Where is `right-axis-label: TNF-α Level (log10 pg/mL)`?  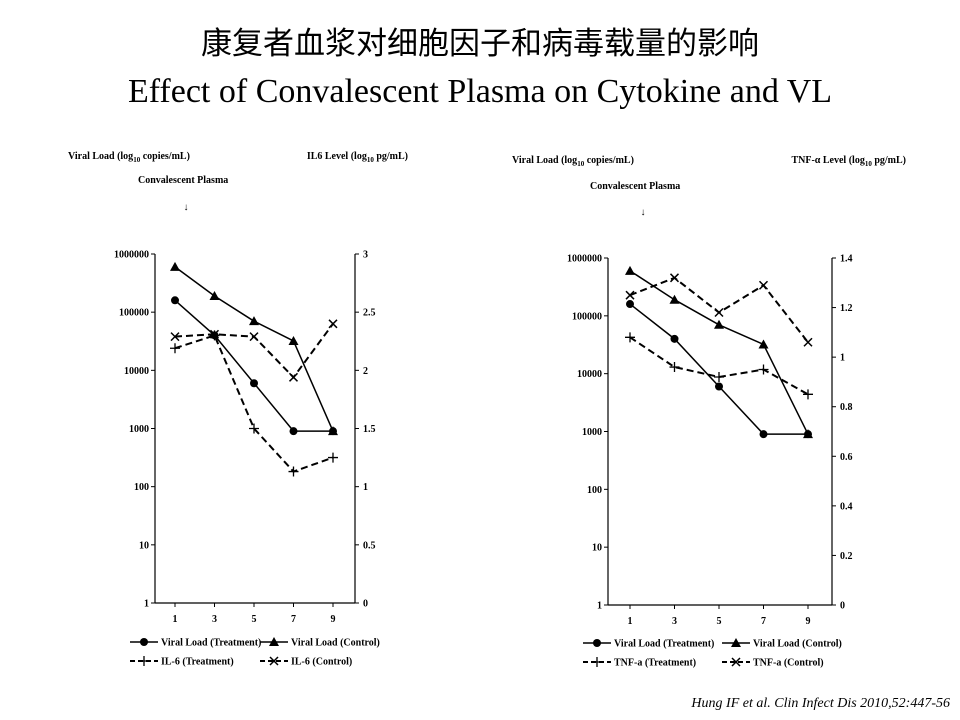
right-axis-label: TNF-α Level (log10 pg/mL) is located at coordinates (848, 161).